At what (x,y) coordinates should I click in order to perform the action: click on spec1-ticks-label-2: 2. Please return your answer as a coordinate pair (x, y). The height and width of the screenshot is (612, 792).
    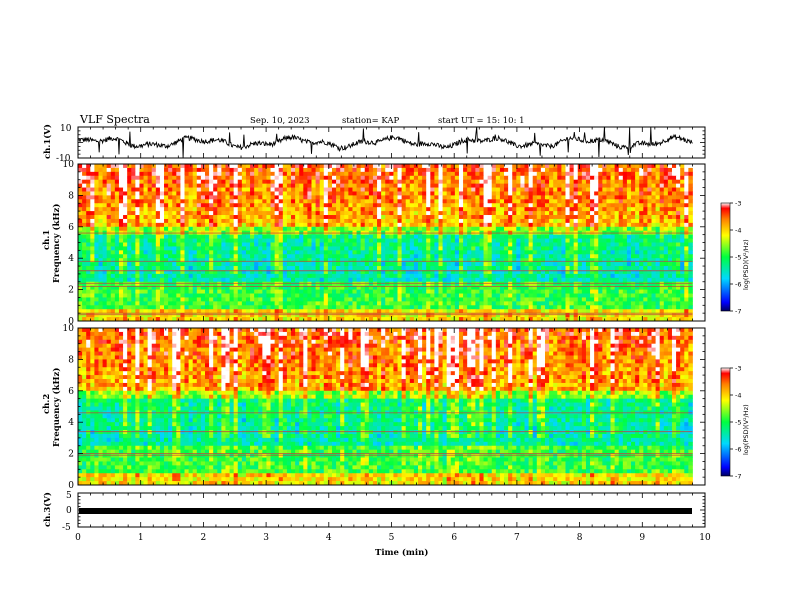
    Looking at the image, I should click on (71, 291).